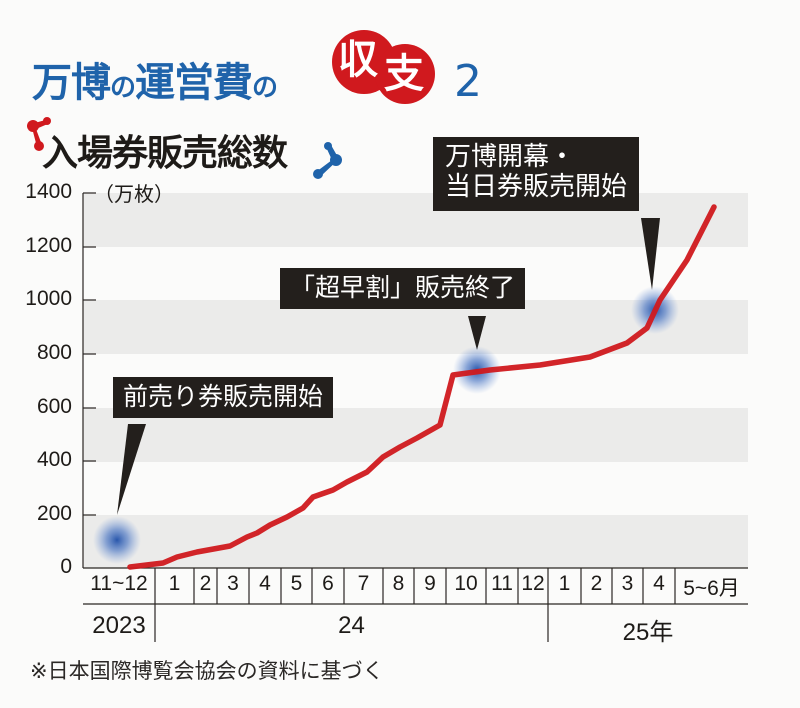  I want to click on callout-super-early-end: 「超早割」販売終了, so click(403, 288).